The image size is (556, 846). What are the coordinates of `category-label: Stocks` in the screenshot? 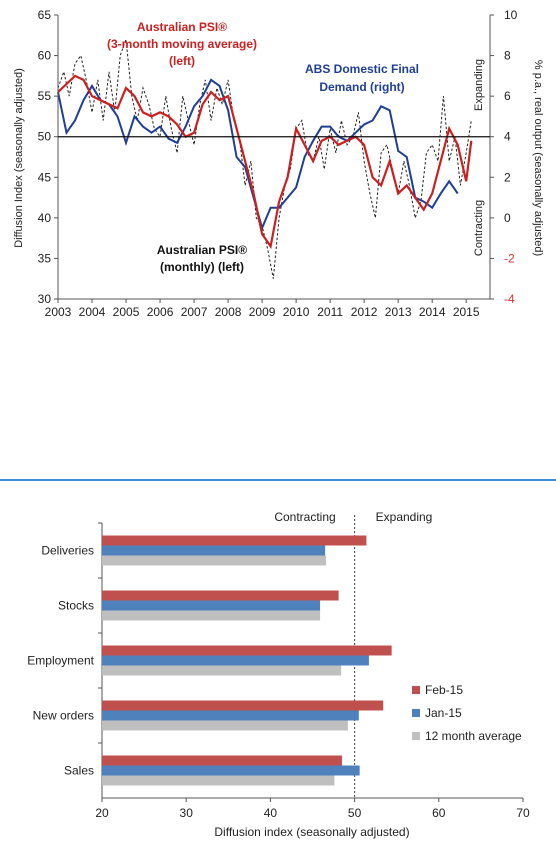 It's located at (76, 606).